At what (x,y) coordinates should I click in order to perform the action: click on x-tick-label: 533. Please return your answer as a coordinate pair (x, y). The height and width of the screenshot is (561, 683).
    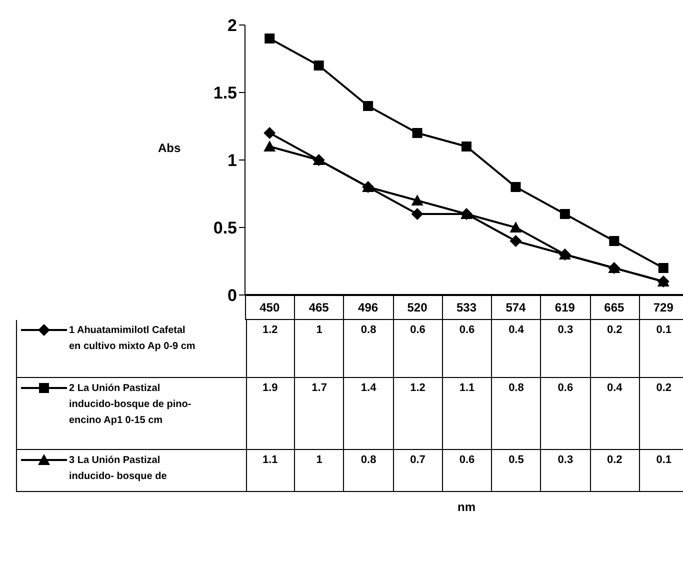
    Looking at the image, I should click on (466, 307).